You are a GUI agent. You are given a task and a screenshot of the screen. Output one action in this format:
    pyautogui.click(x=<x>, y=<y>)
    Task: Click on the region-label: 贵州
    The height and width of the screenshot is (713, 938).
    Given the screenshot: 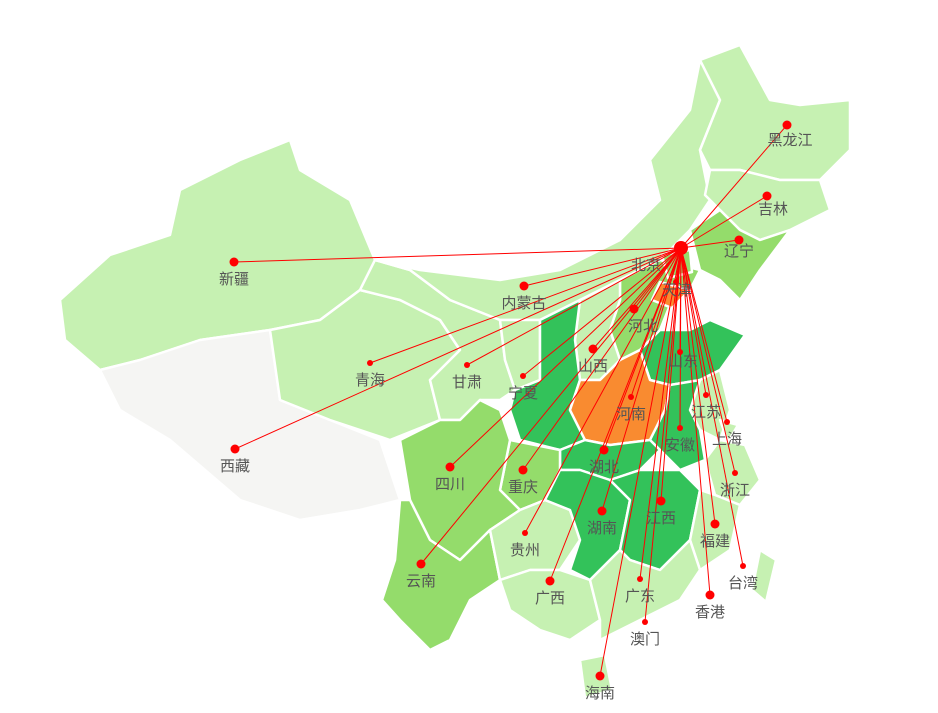 What is the action you would take?
    pyautogui.click(x=525, y=550)
    